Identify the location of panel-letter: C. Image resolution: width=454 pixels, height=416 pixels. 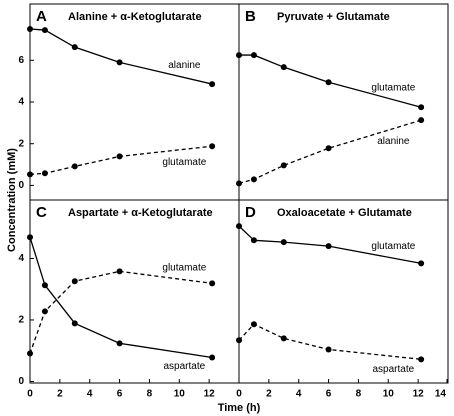
(41, 212).